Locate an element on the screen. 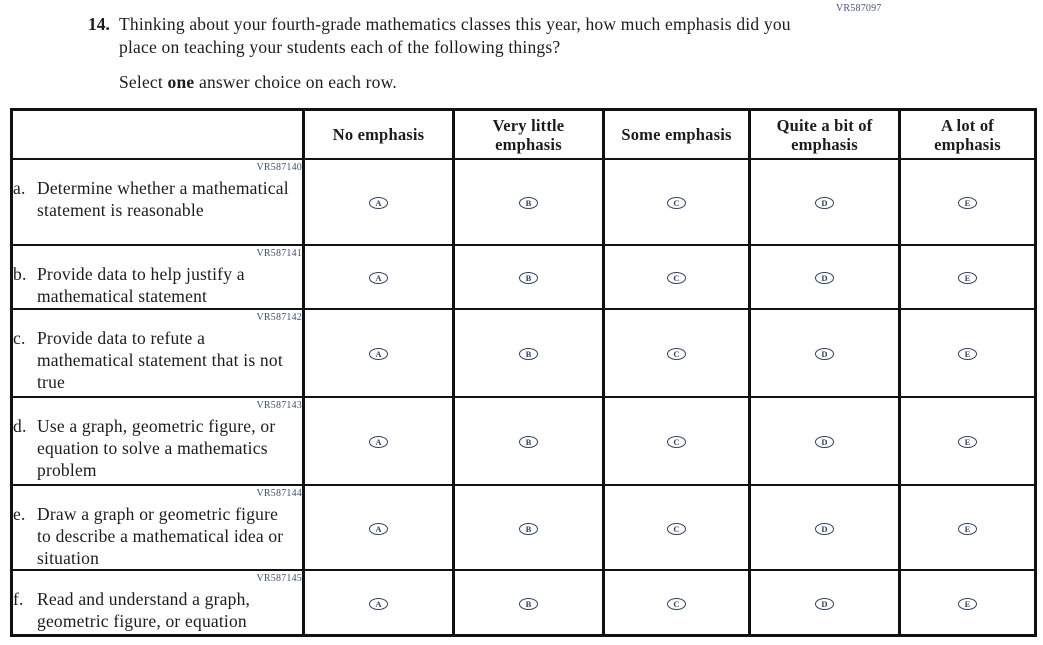 The width and height of the screenshot is (1043, 645). col-header-no-emphasis: No emphasis is located at coordinates (378, 134).